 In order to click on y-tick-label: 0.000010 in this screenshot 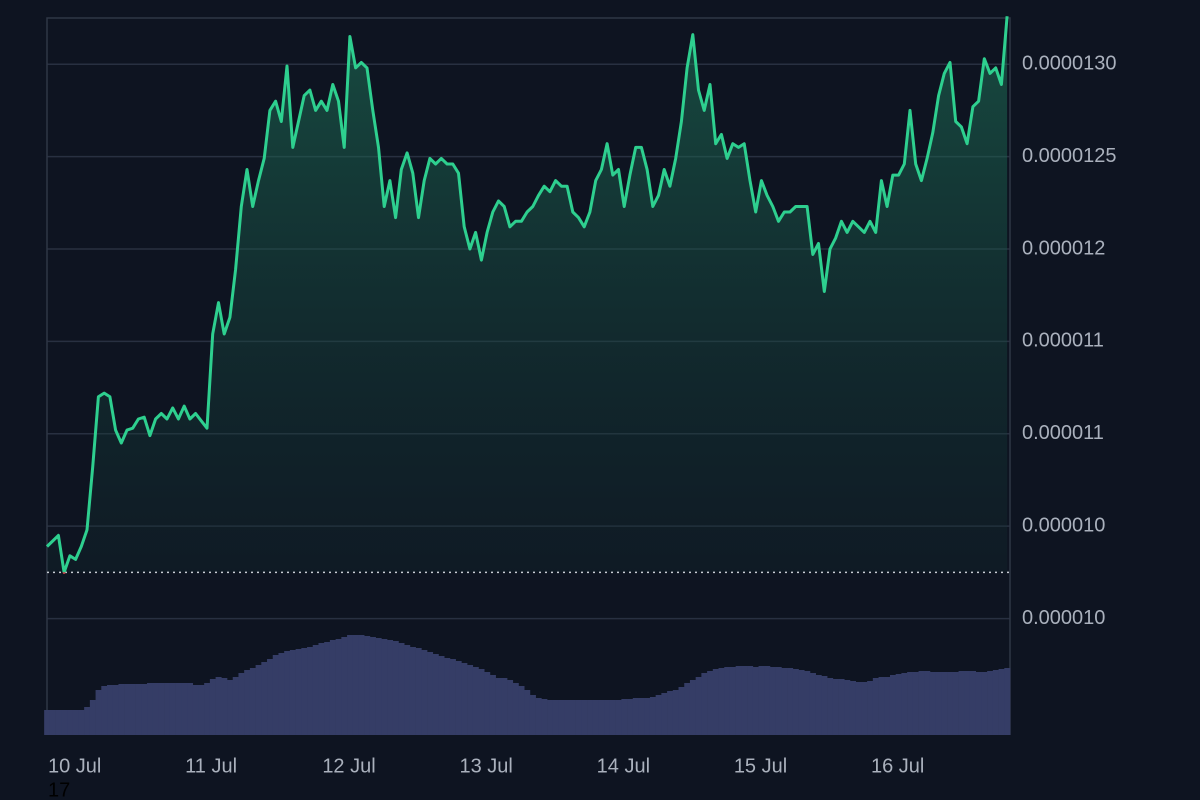, I will do `click(1063, 525)`.